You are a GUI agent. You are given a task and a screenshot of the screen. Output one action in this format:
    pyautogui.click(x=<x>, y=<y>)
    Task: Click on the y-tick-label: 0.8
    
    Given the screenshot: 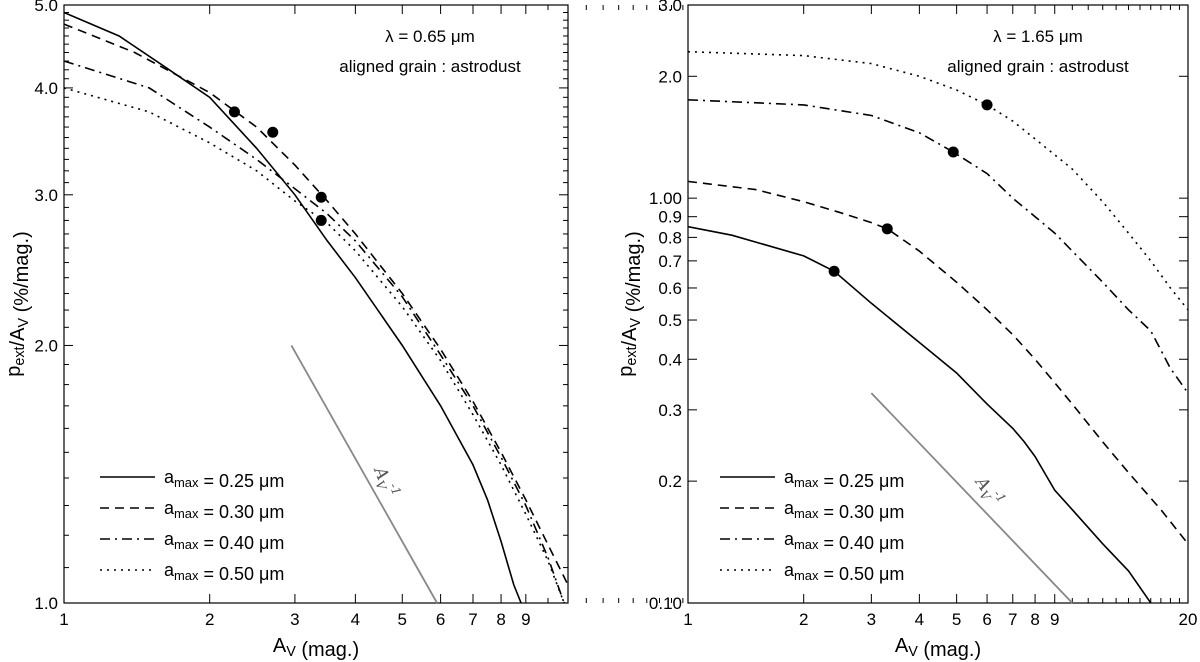 What is the action you would take?
    pyautogui.click(x=670, y=237)
    